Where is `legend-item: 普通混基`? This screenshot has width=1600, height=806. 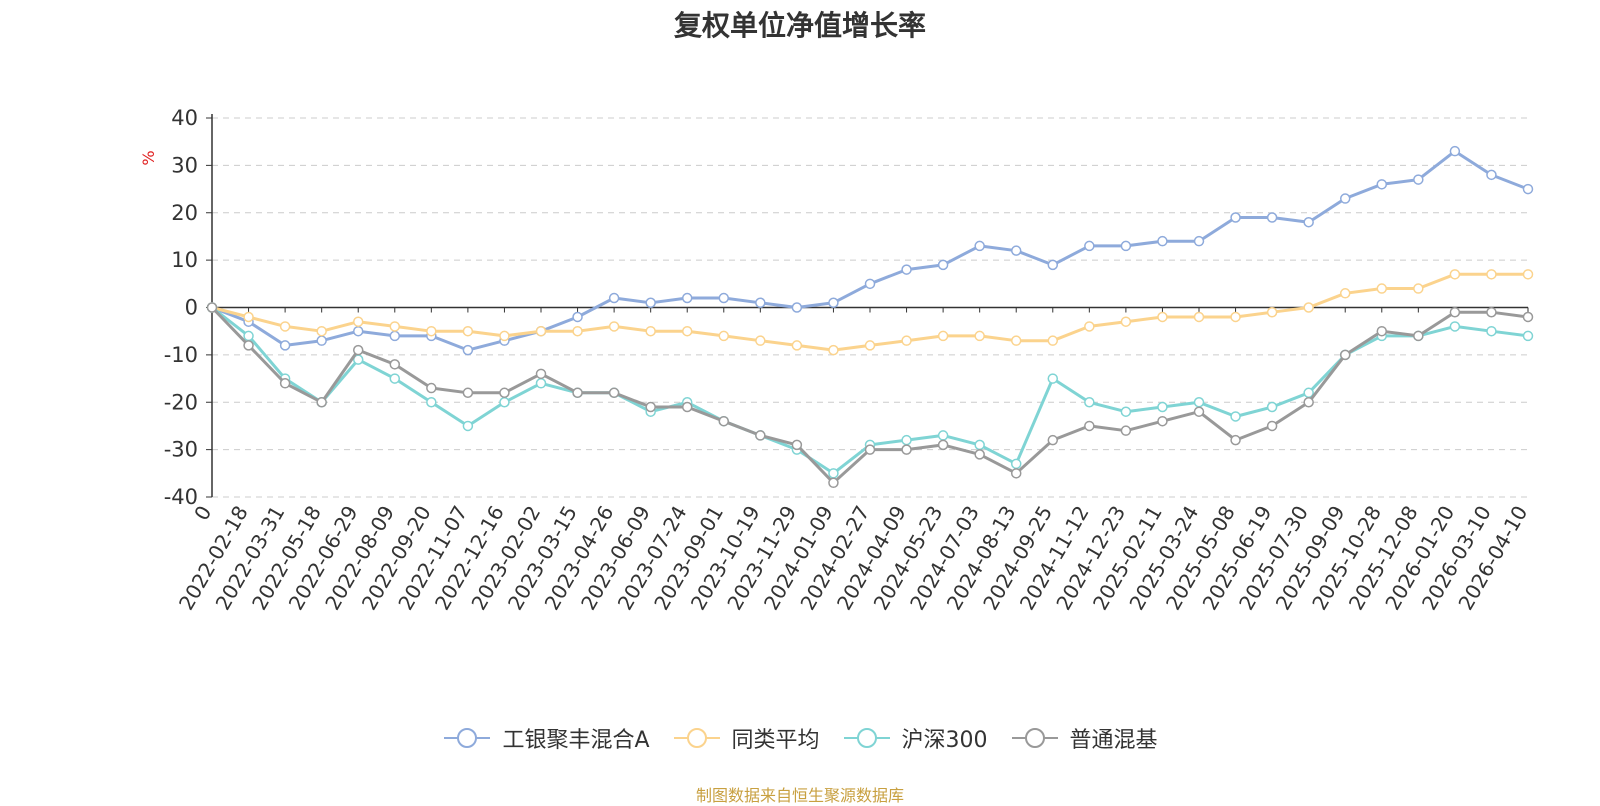
legend-item: 普通混基 is located at coordinates (1084, 738).